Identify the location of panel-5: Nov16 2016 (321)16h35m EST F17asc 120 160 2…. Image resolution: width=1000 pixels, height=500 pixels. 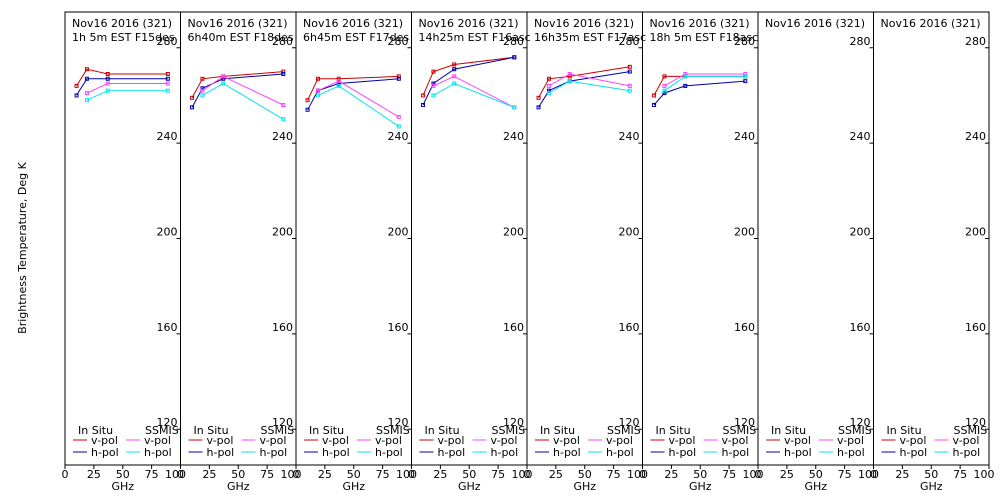
(586, 252).